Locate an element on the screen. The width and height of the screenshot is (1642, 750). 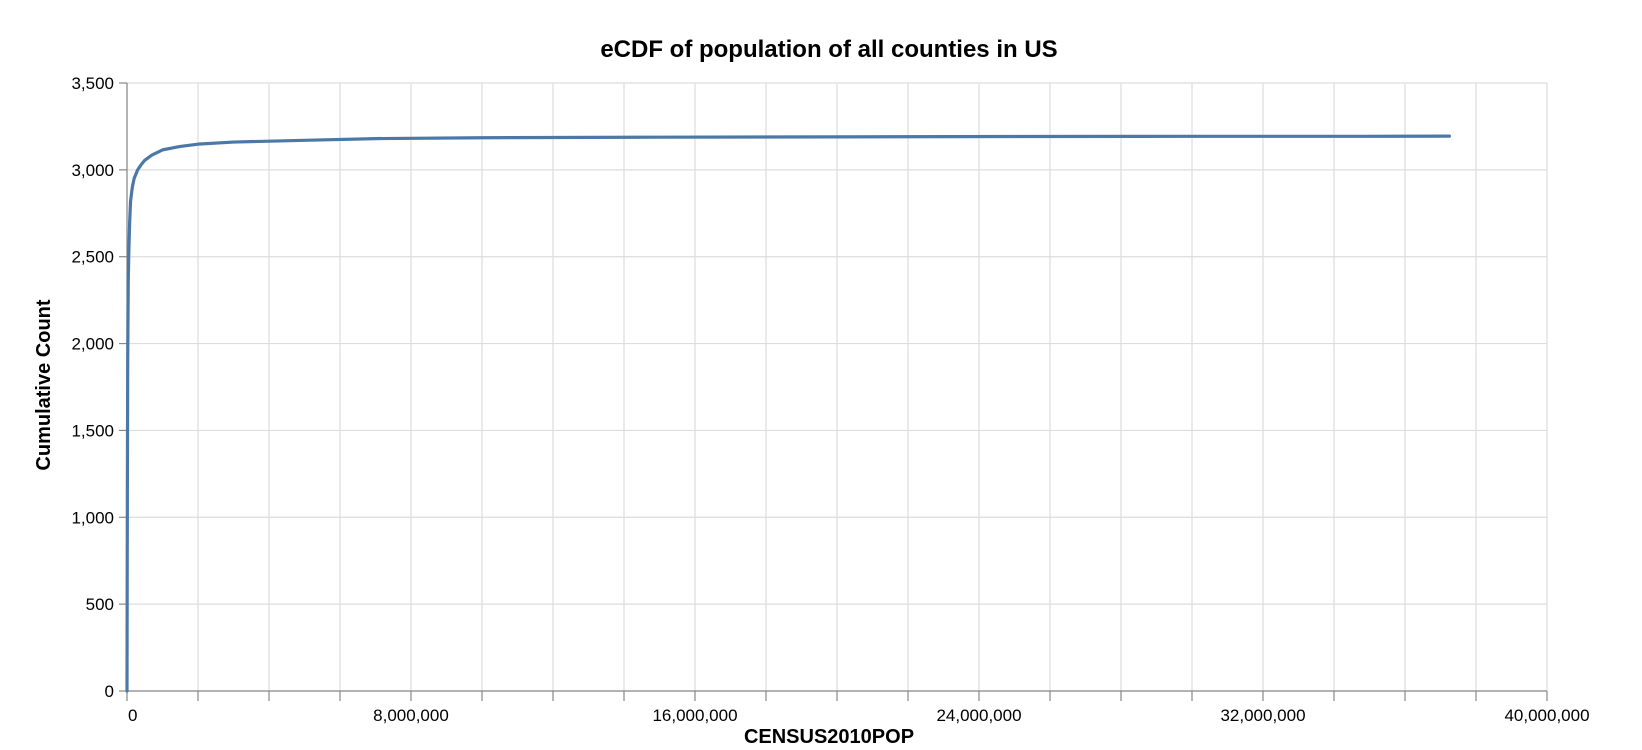
y-tick-label: 1,000 is located at coordinates (92, 517).